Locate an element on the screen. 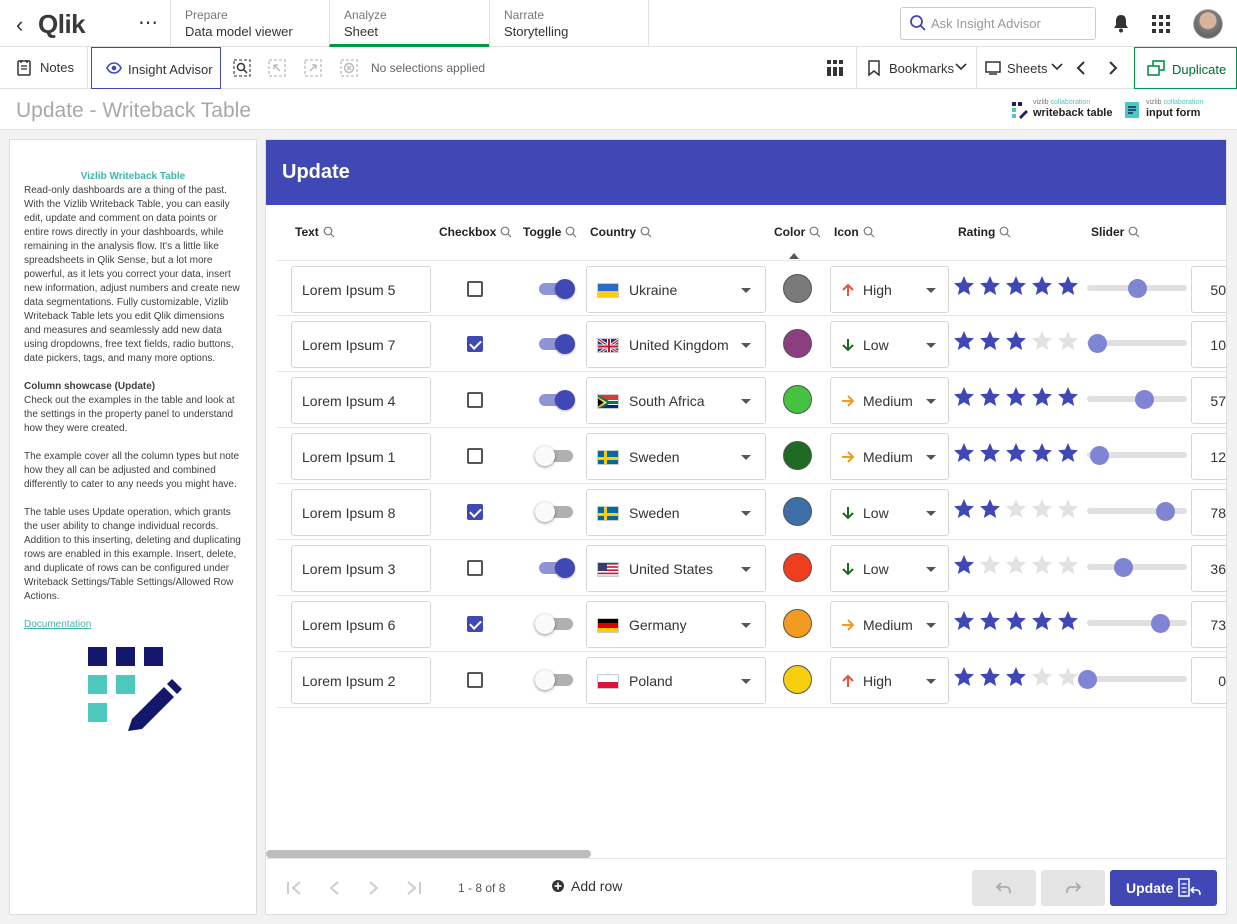 The width and height of the screenshot is (1237, 924). text-cell-input: Lorem Ipsum 3 is located at coordinates (361, 568).